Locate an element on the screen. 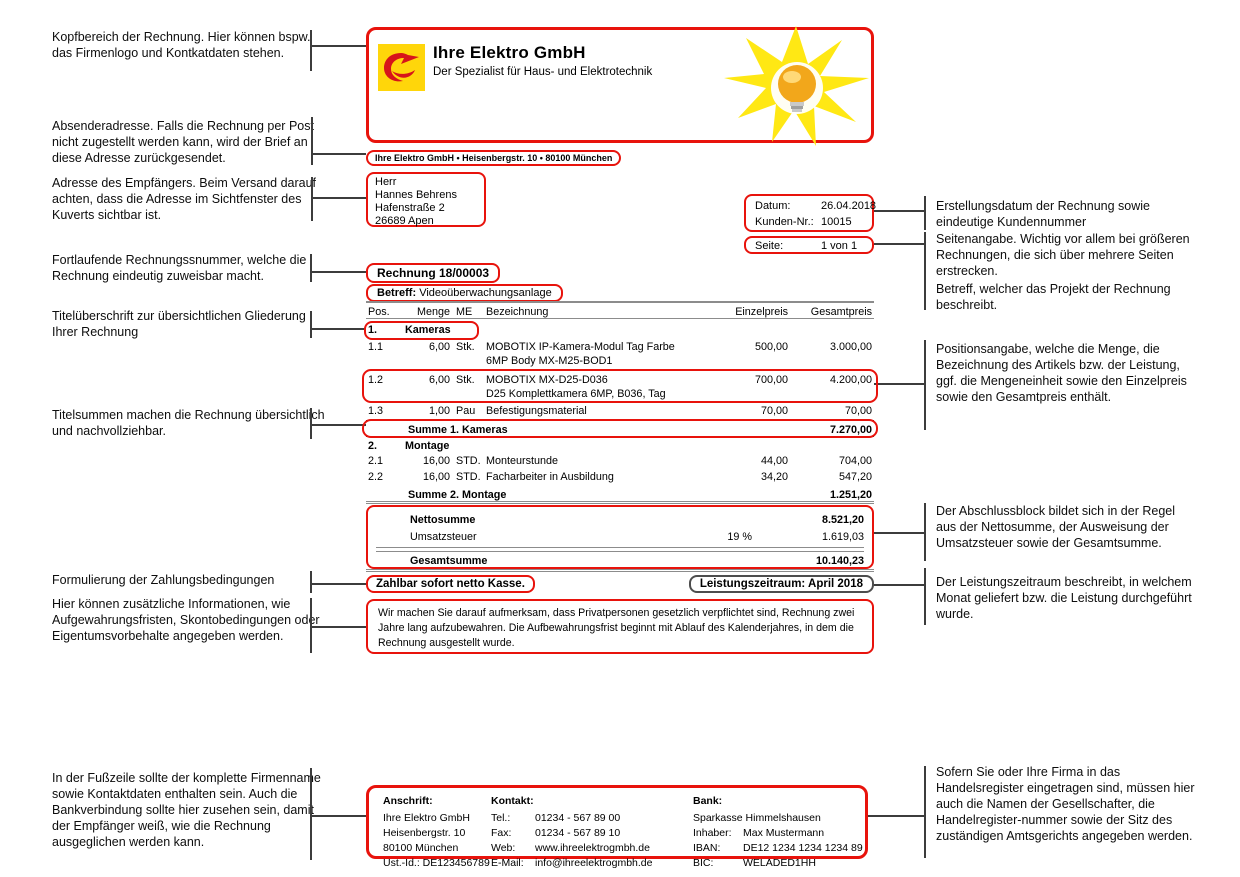 This screenshot has height=877, width=1240. col-header-einzelpreis: Einzelpreis is located at coordinates (761, 312).